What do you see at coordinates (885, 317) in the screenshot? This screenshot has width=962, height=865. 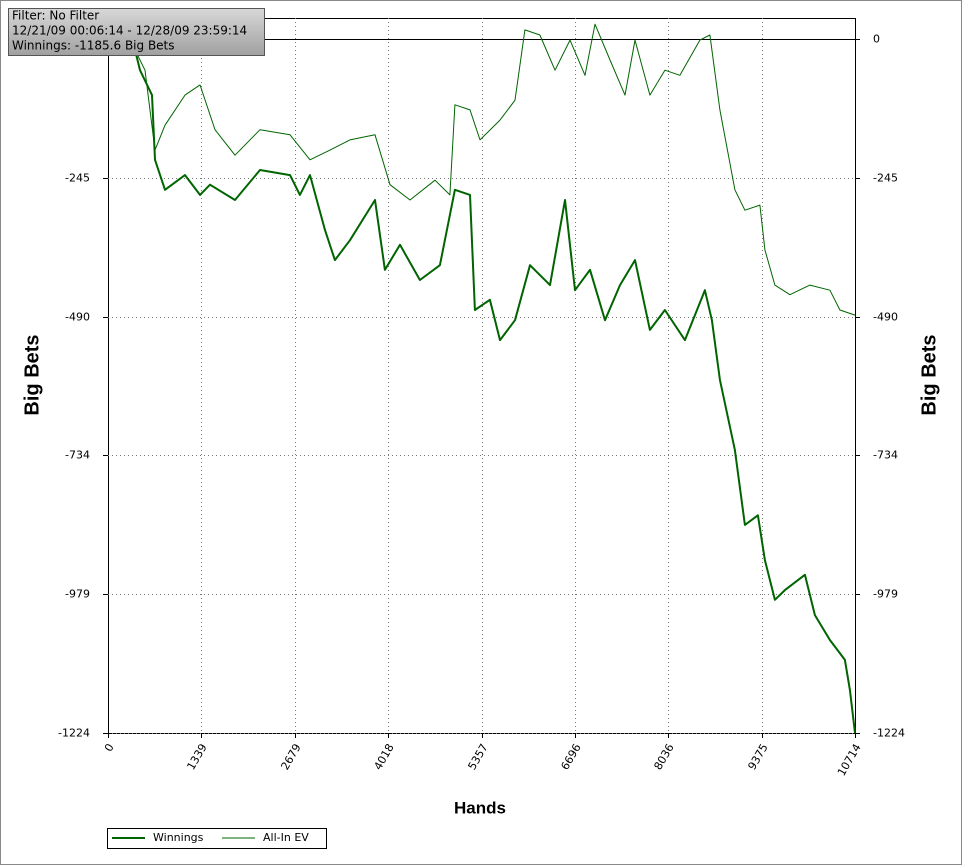 I see `y-tick-label-right: -490` at bounding box center [885, 317].